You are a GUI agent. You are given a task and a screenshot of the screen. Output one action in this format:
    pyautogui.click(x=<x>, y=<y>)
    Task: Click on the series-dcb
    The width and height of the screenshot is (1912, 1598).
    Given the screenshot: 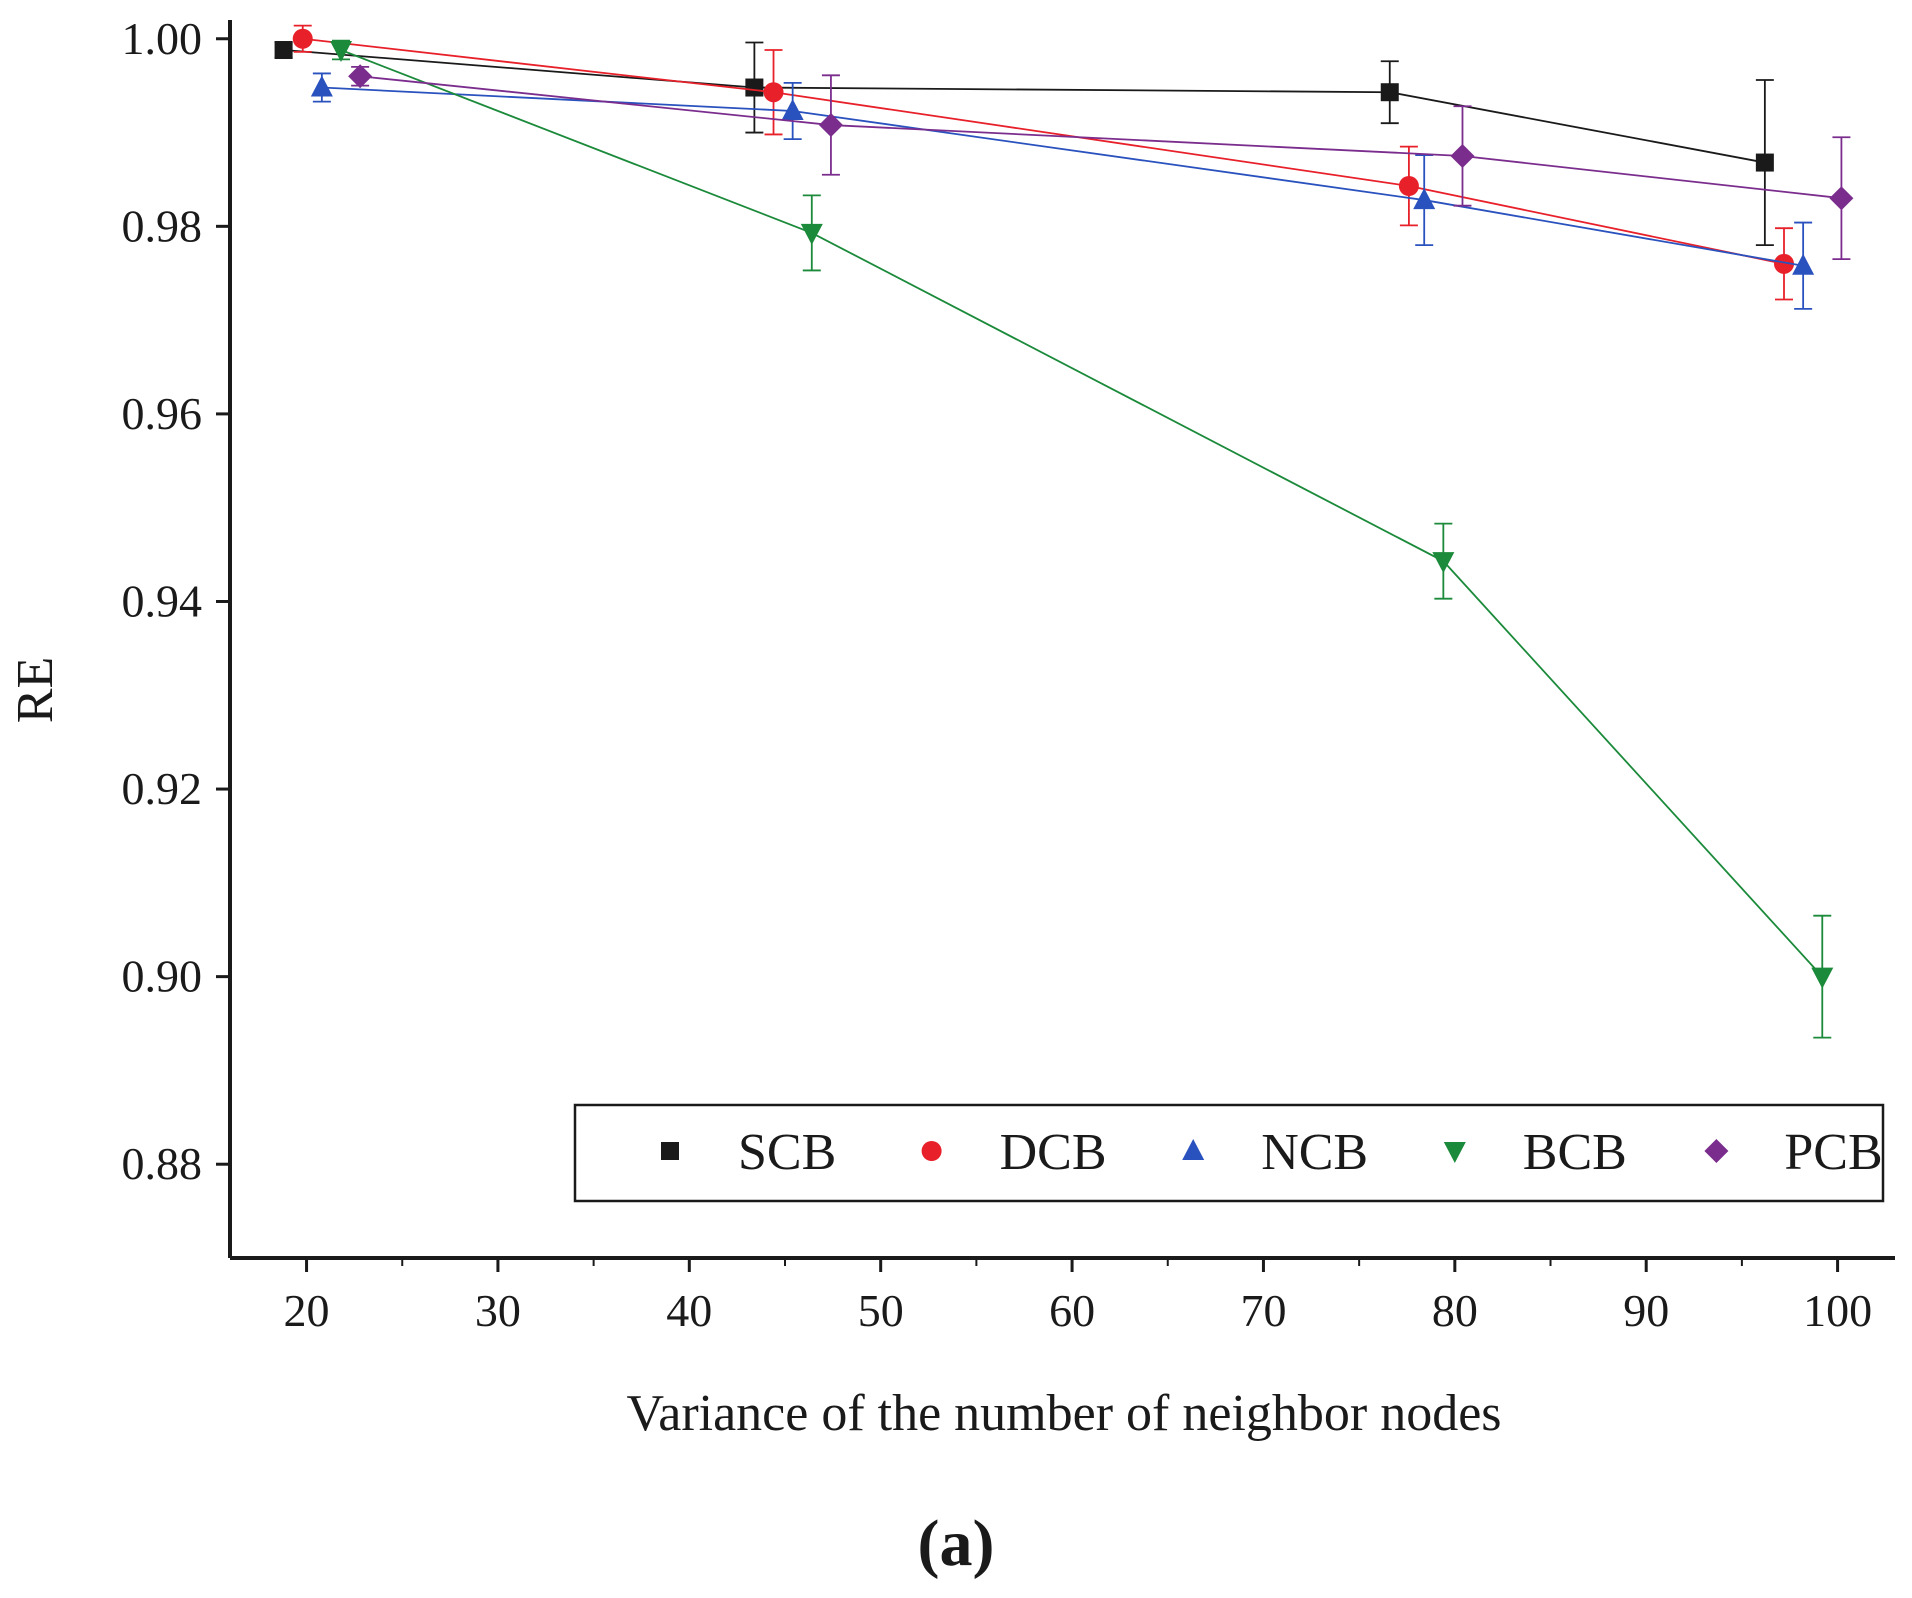 What is the action you would take?
    pyautogui.click(x=1043, y=162)
    